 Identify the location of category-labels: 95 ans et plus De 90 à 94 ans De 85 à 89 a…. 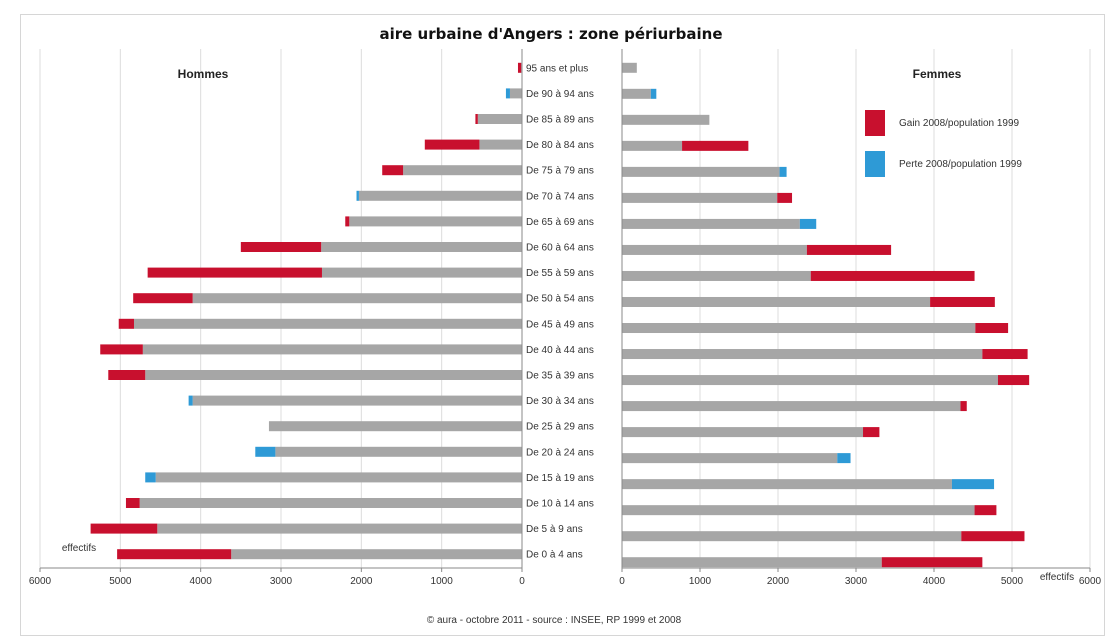
(560, 311).